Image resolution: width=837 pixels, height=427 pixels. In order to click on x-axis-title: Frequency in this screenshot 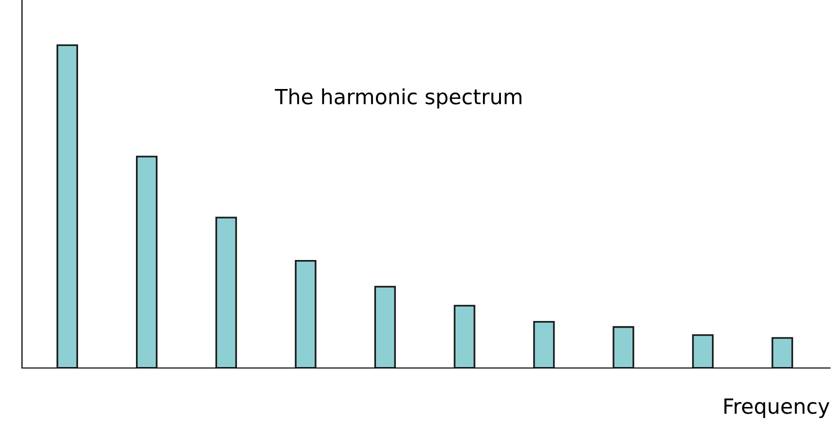, I will do `click(777, 408)`.